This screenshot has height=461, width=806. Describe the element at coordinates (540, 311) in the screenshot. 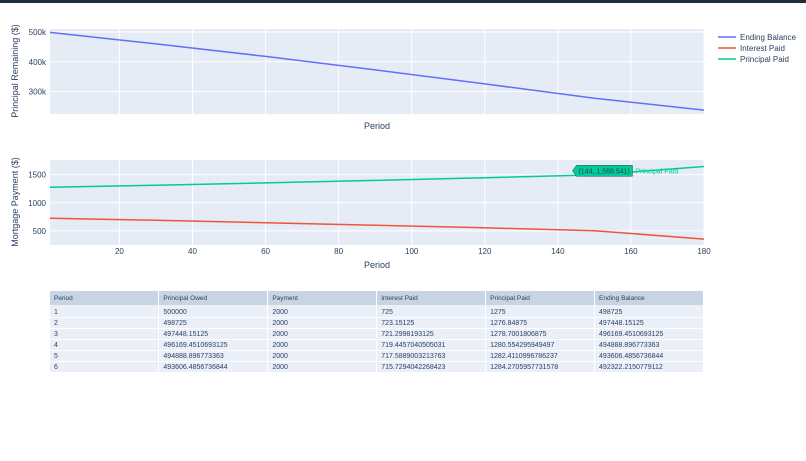

I see `table-cell-principal-paid: 1275` at that location.